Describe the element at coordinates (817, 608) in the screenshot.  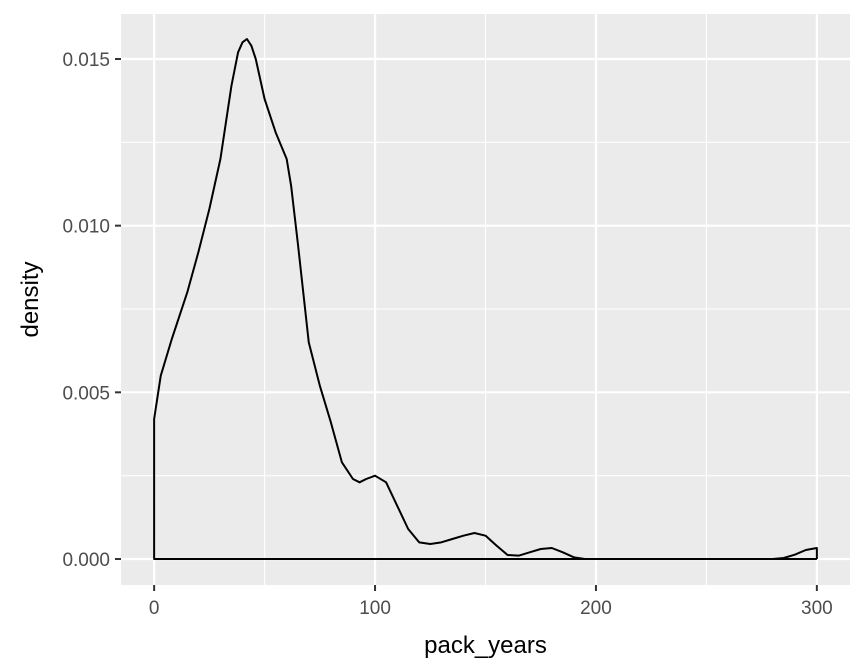
I see `x-tick-label: 300` at that location.